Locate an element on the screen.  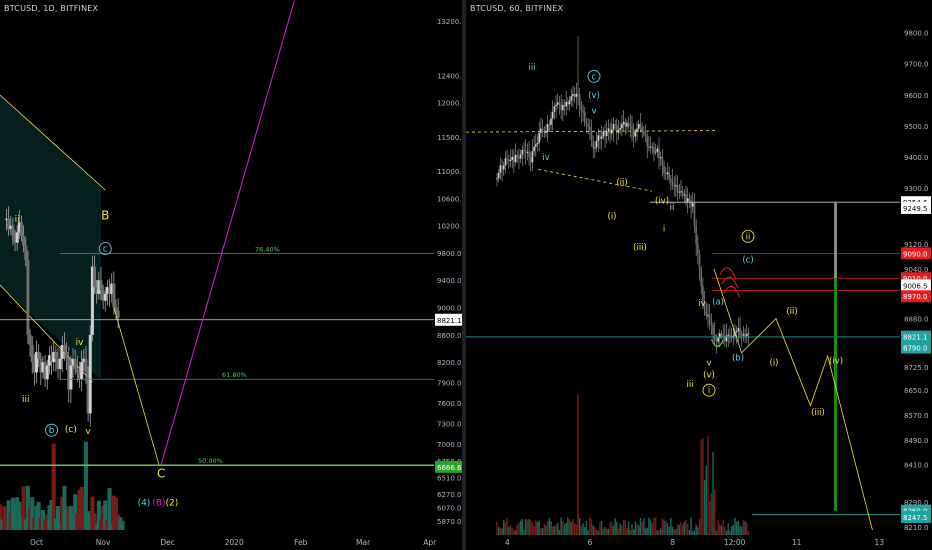
wave-label: iii is located at coordinates (531, 68).